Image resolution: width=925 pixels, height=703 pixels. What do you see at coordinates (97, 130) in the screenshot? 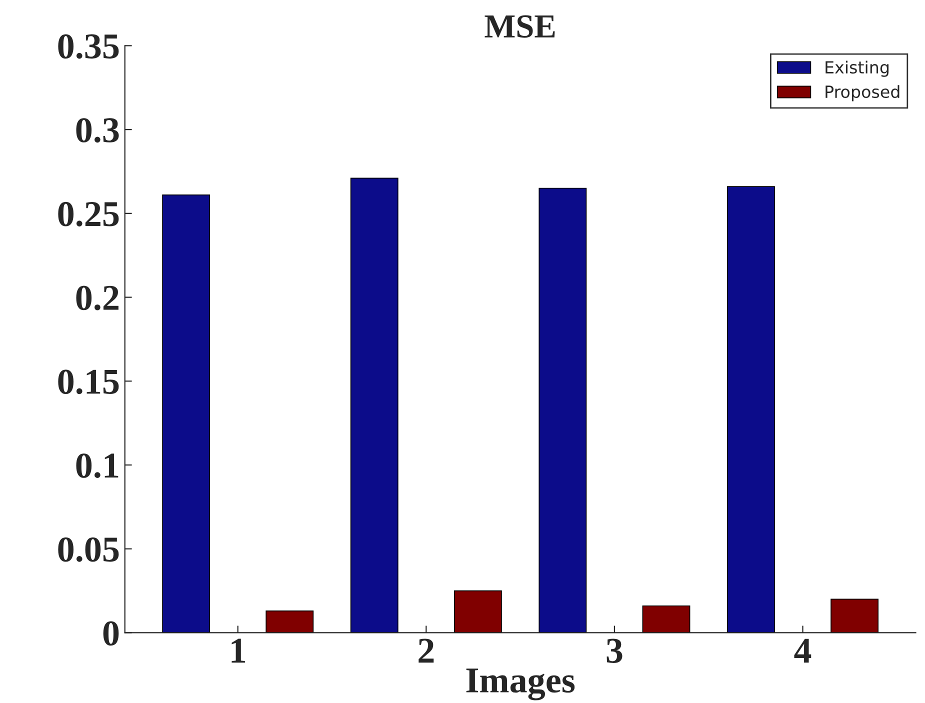
I see `y-tick-label: 0.3` at bounding box center [97, 130].